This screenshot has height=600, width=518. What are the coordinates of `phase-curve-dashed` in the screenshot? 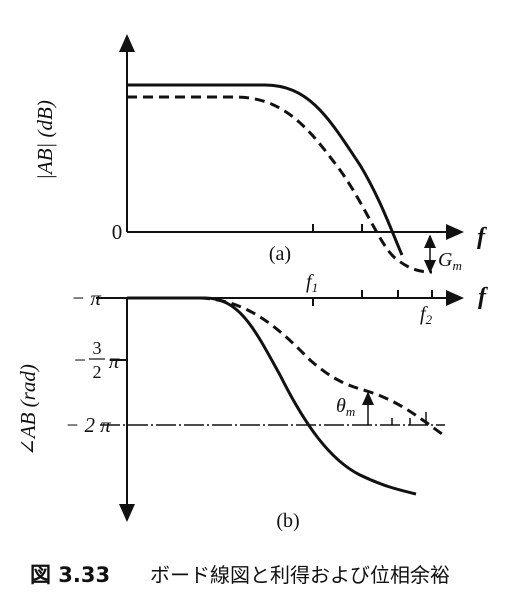 It's located at (321, 366).